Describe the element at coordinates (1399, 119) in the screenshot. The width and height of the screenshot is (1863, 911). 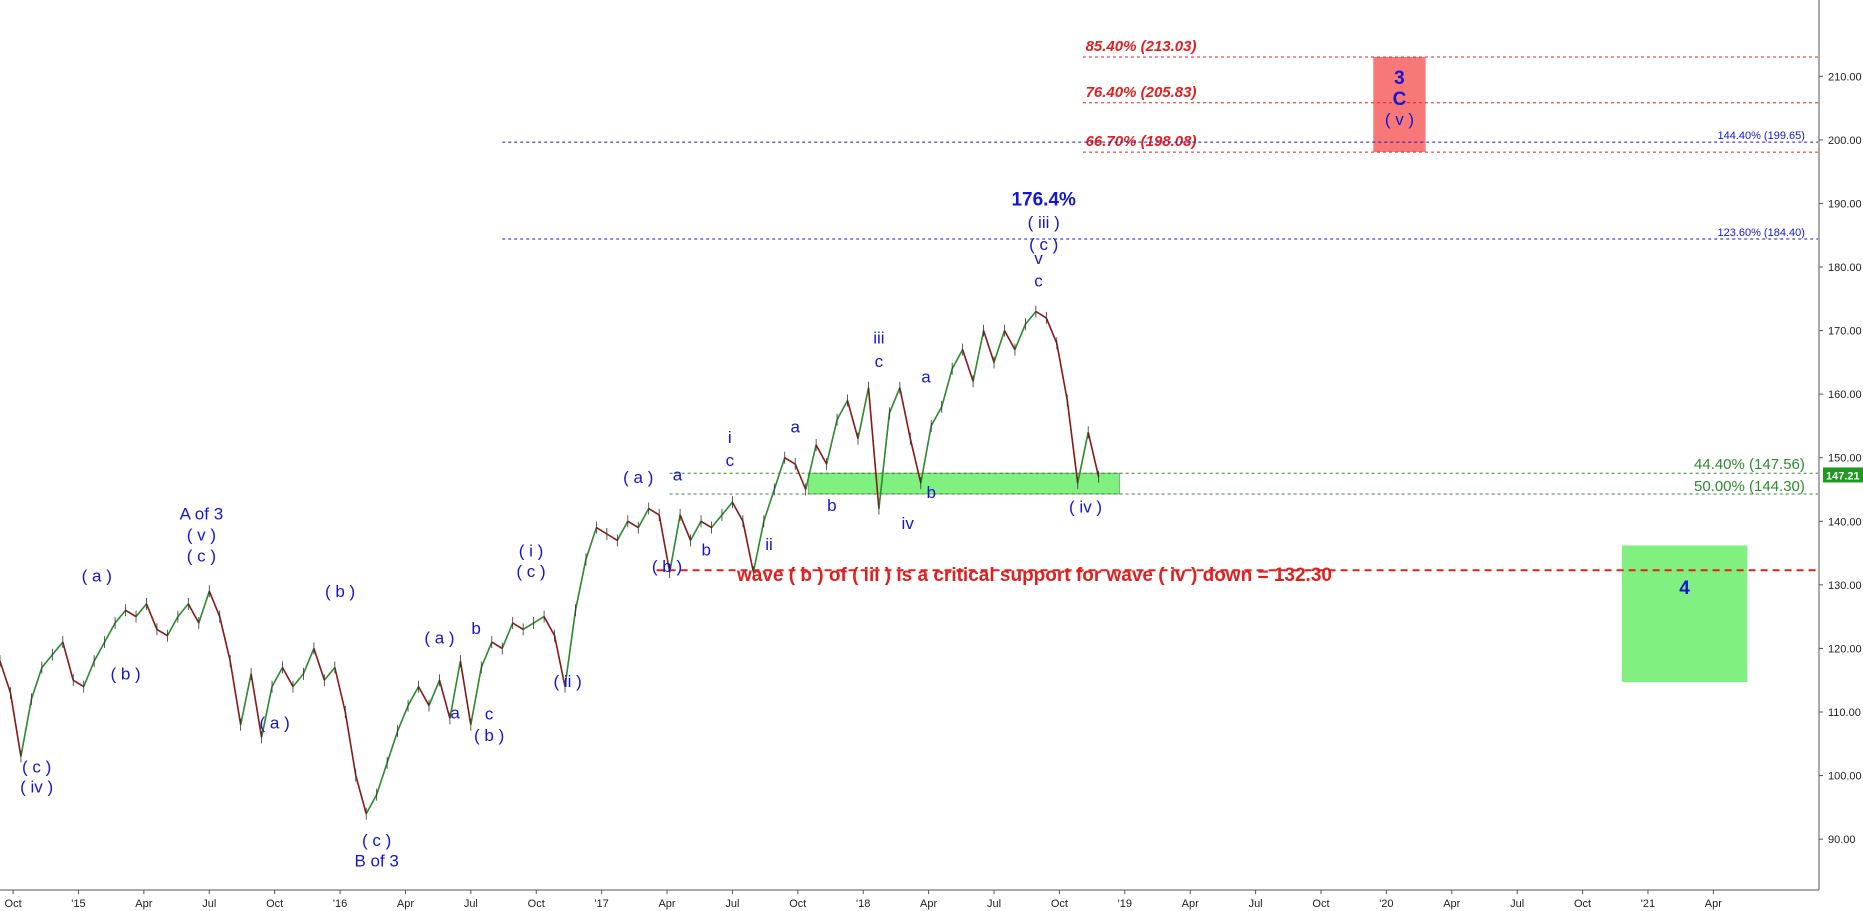
I see `wave-label: ( v )` at that location.